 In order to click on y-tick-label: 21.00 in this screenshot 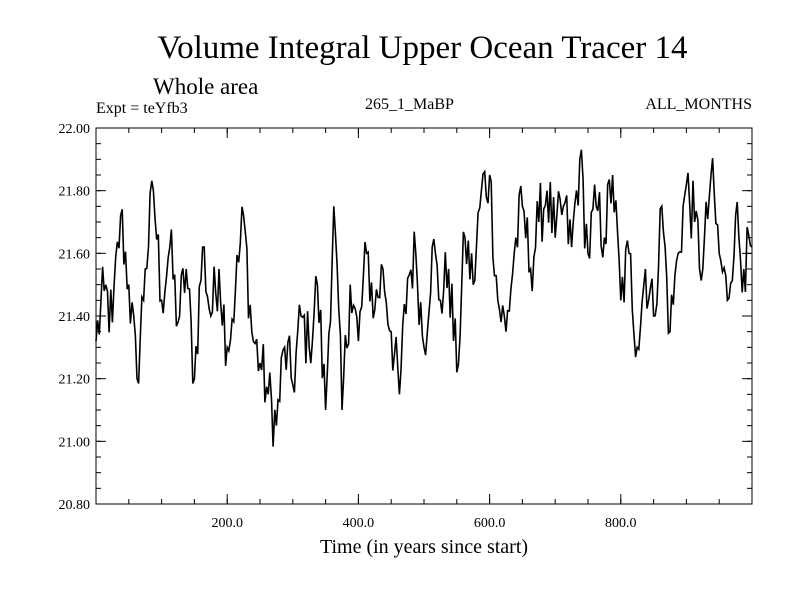, I will do `click(75, 442)`.